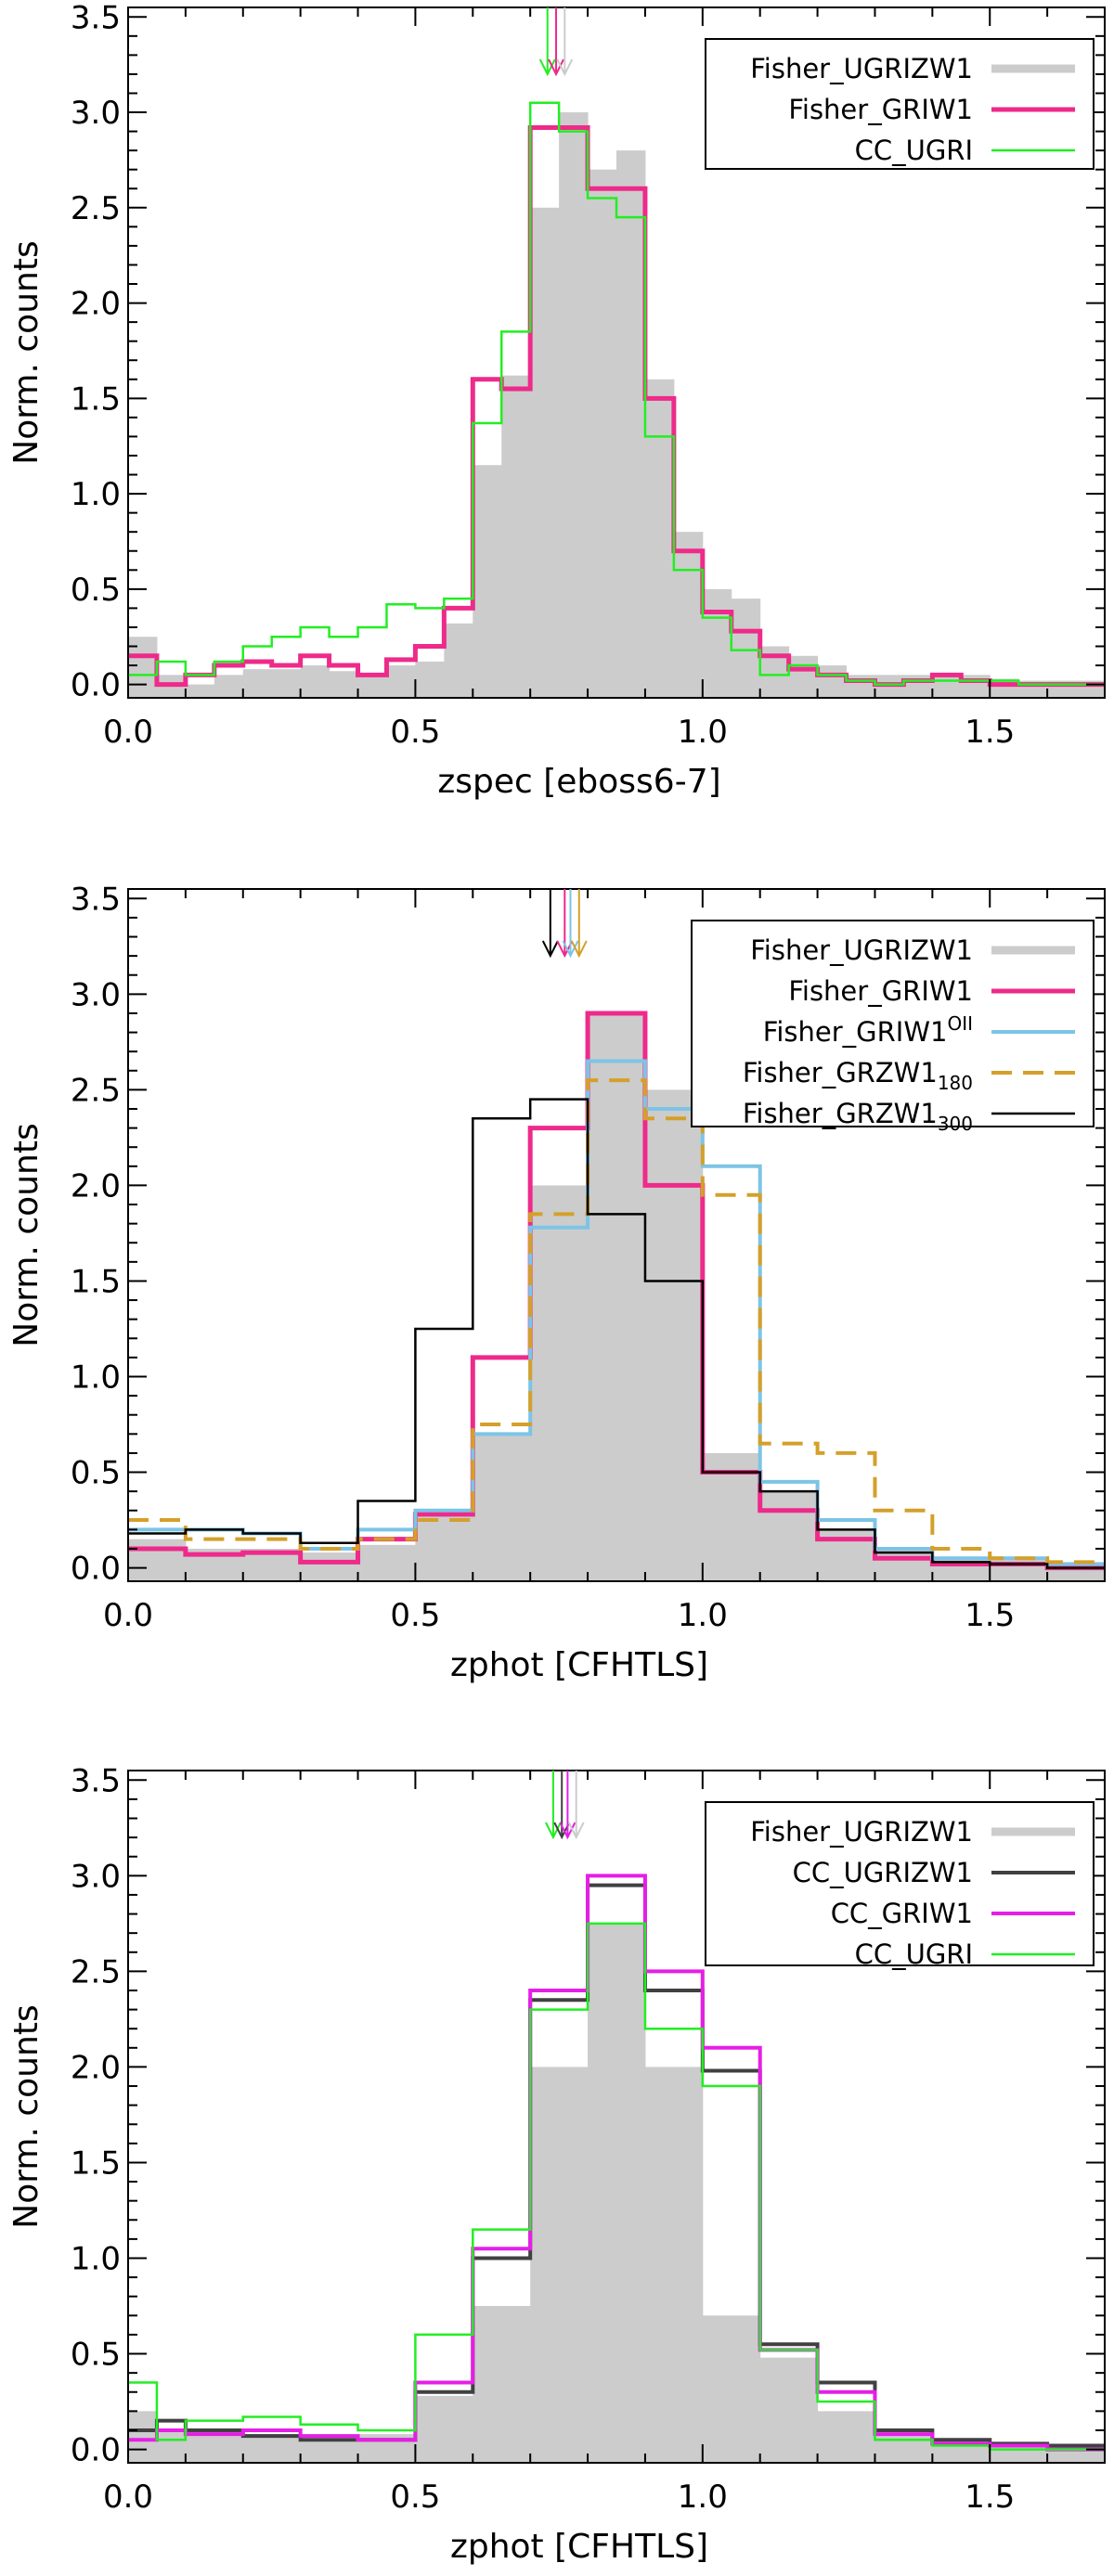 The height and width of the screenshot is (2576, 1114). I want to click on legend: Fisher_UGRIZW1 Fisher_GRIW1 CC_UGRI, so click(900, 104).